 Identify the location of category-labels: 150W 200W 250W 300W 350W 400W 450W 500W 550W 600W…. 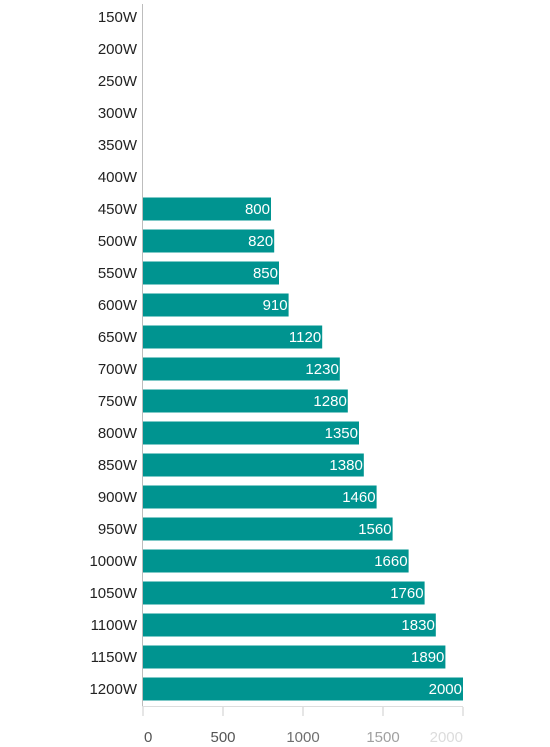
(113, 353).